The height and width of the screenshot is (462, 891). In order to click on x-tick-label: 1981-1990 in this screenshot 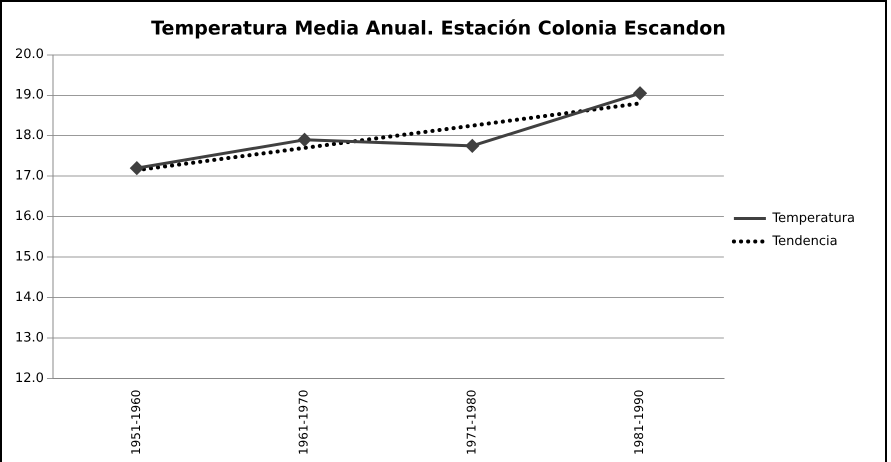, I will do `click(639, 423)`.